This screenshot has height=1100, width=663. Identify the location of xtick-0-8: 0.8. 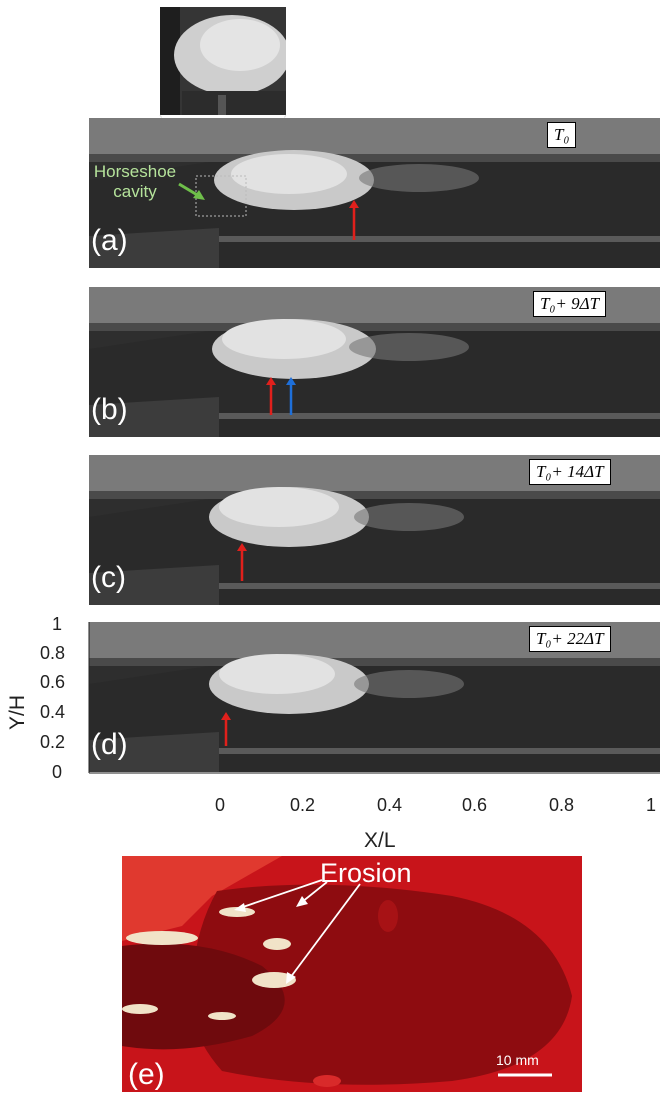
(562, 805).